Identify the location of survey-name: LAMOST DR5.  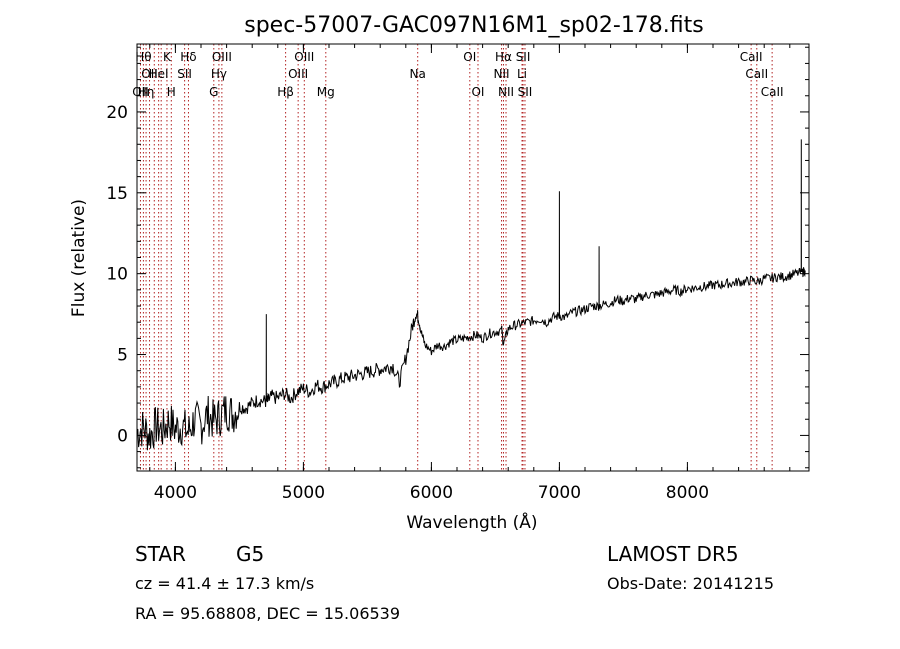
(673, 554).